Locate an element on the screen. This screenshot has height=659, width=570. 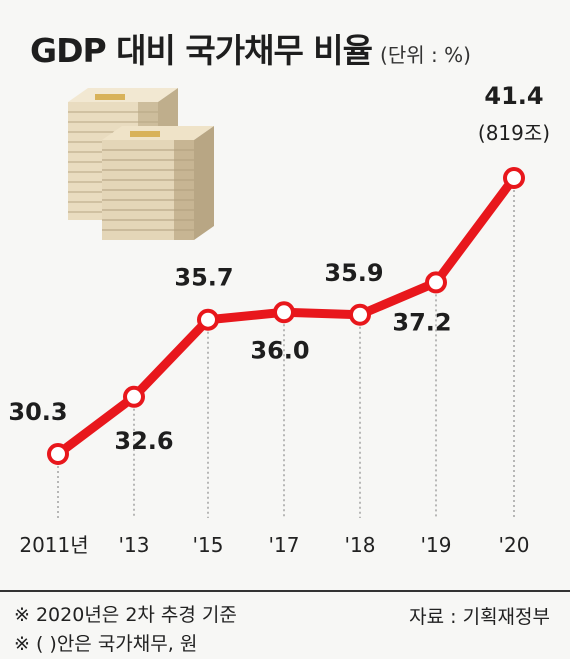
source-label: 자료 : 기획재정부 is located at coordinates (479, 617).